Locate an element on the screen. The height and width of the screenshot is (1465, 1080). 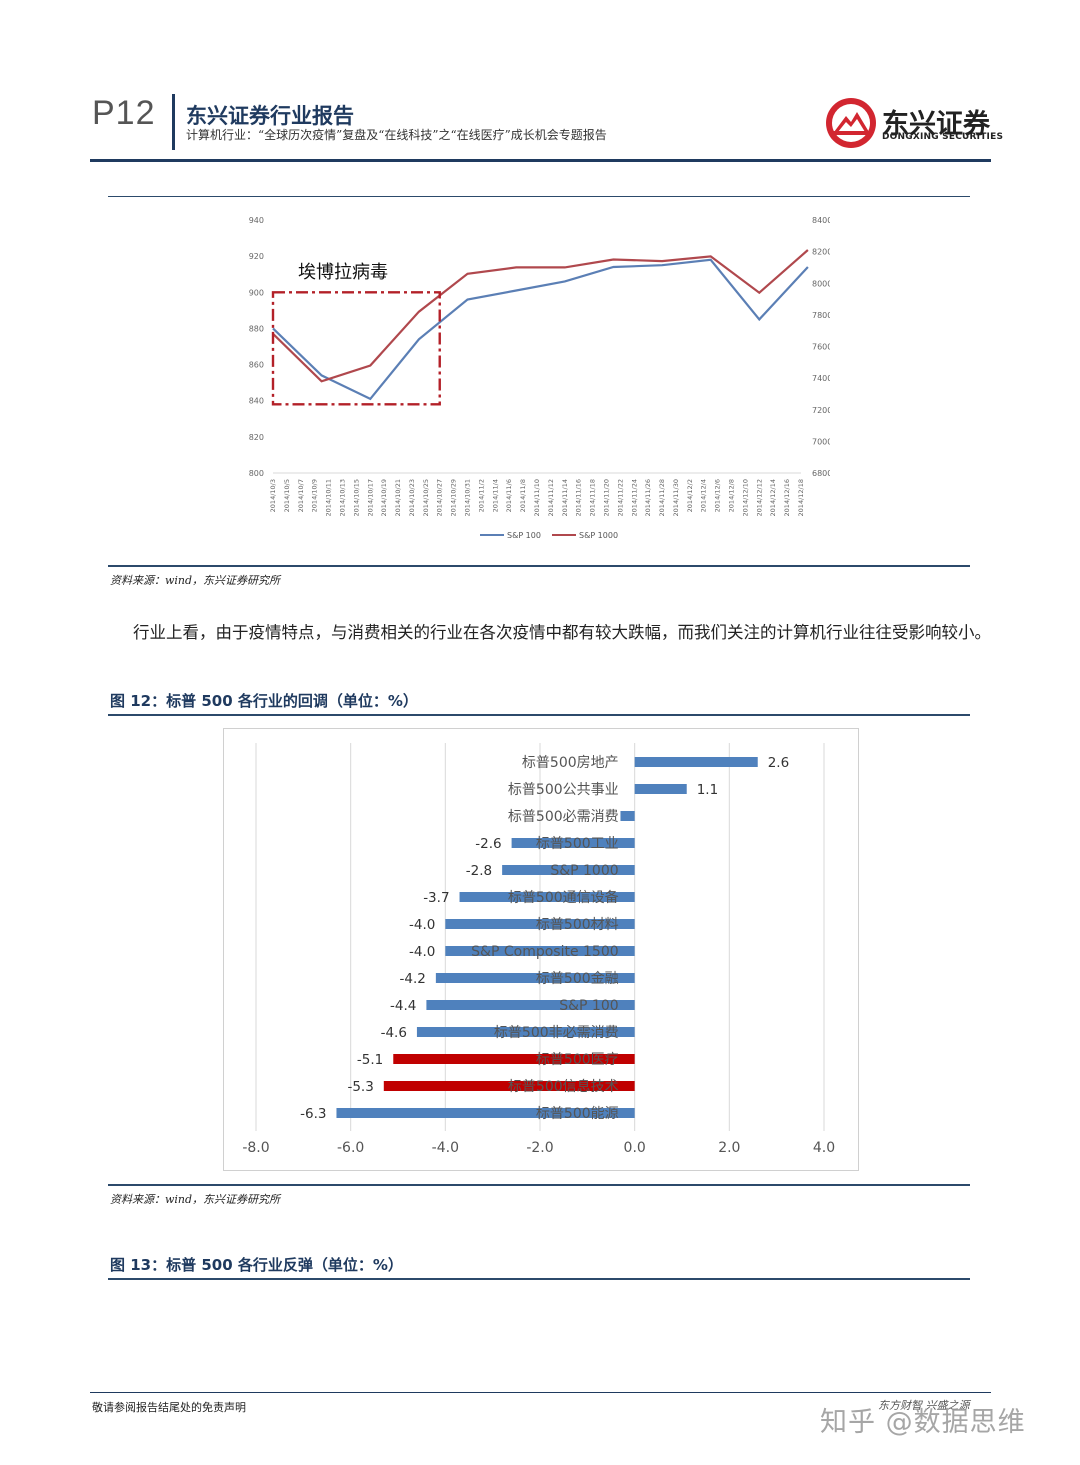
chart-legend: S&P 100 S&P 1000 is located at coordinates (549, 535).